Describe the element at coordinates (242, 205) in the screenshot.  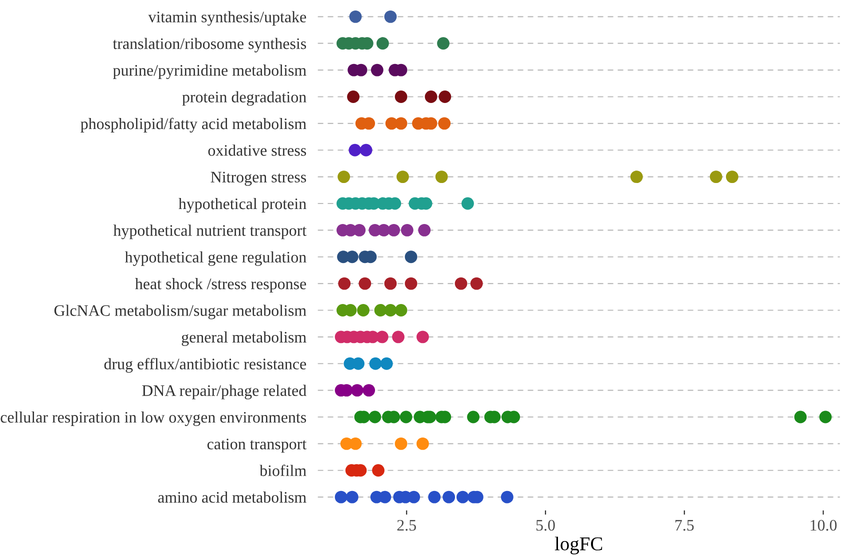
I see `y-tick-label: hypothetical protein` at that location.